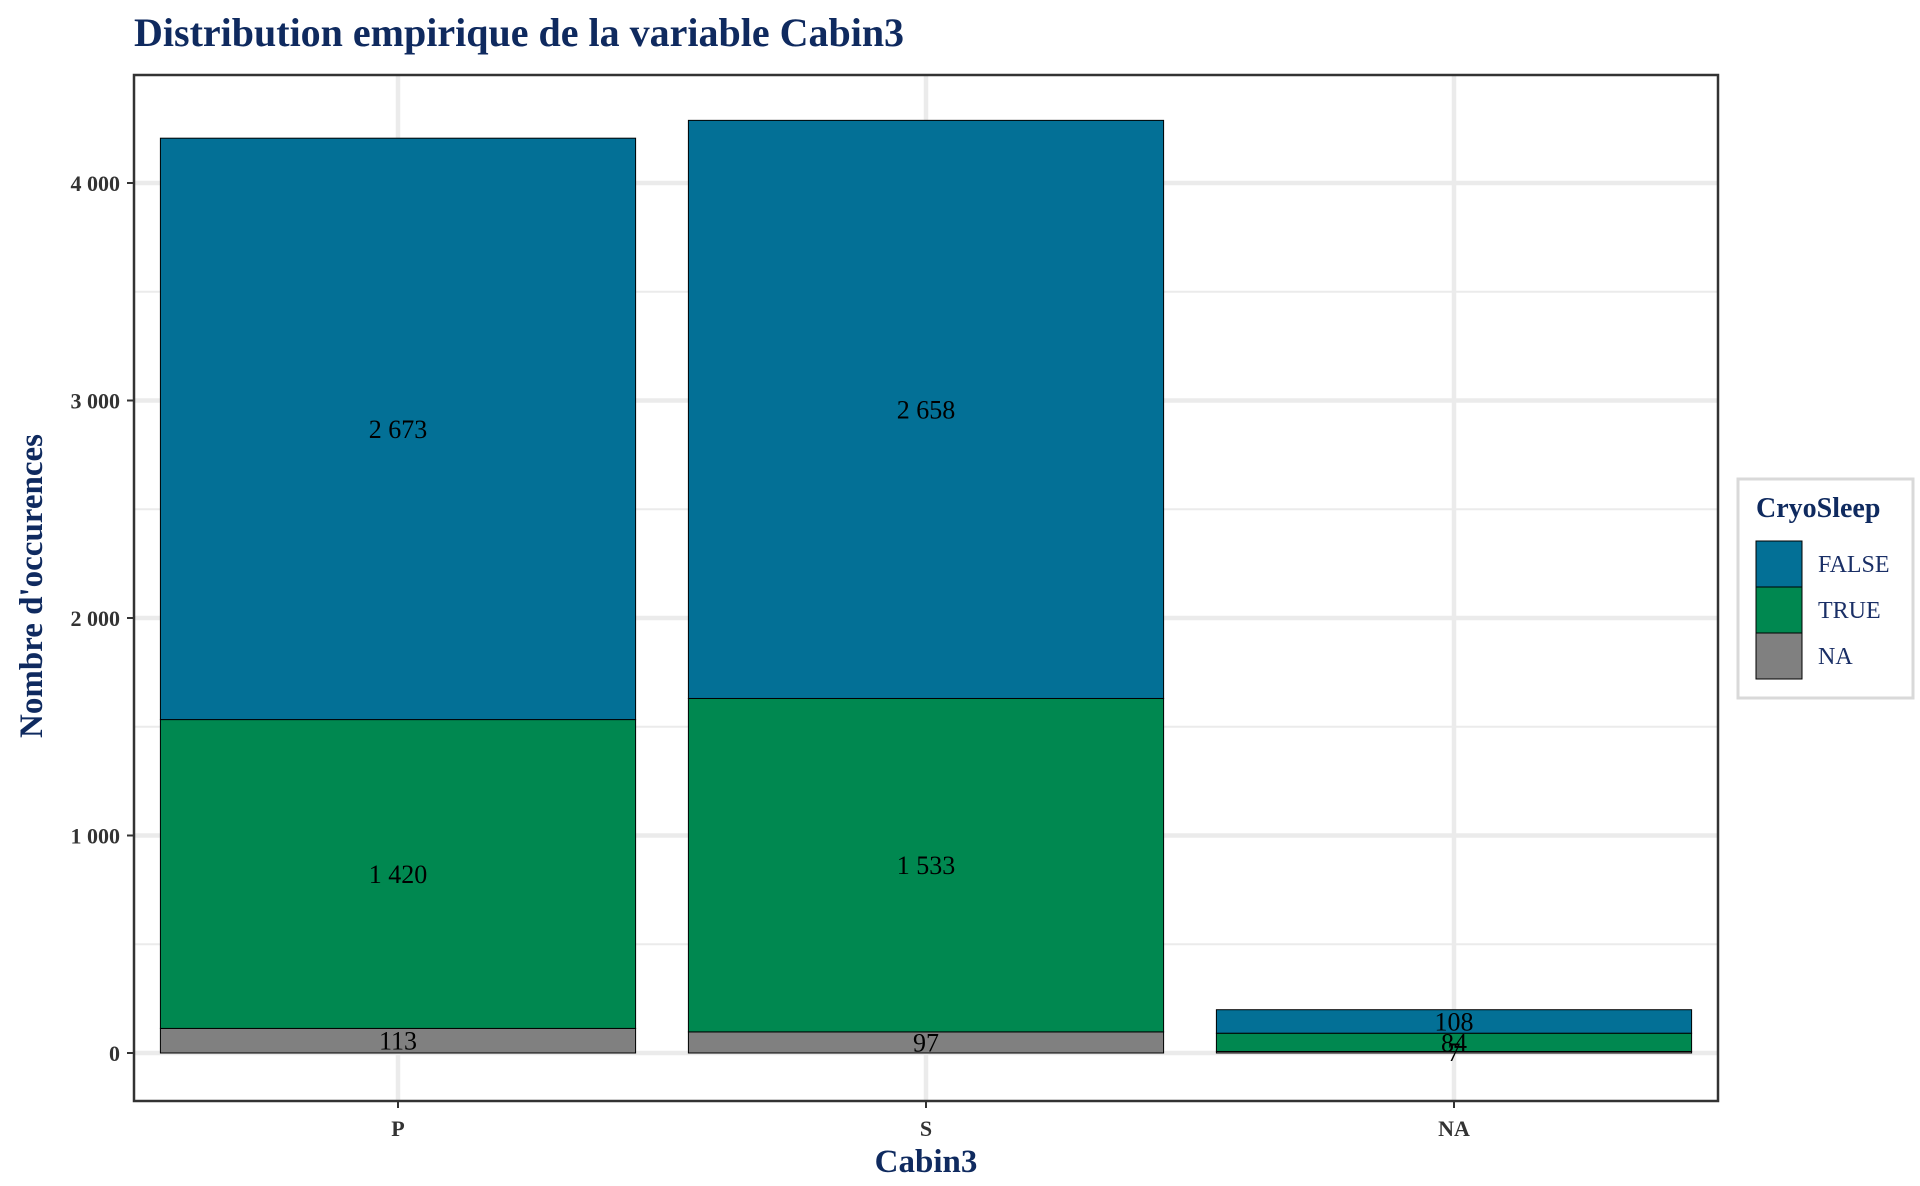 The height and width of the screenshot is (1186, 1920). Describe the element at coordinates (926, 1042) in the screenshot. I see `data-label: 97` at that location.